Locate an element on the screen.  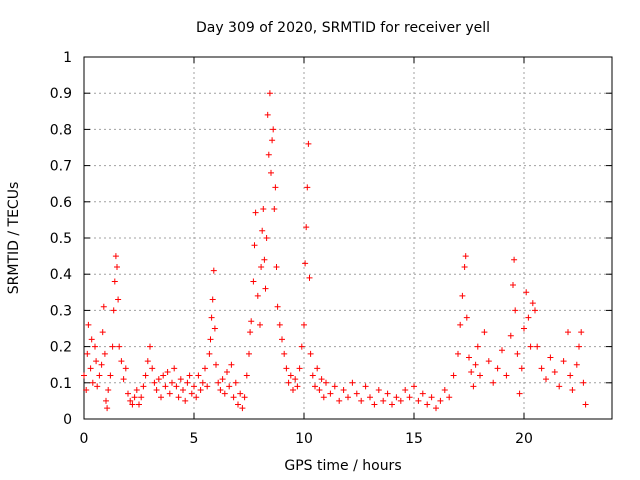
y-tick-label: 0.5 is located at coordinates (61, 239).